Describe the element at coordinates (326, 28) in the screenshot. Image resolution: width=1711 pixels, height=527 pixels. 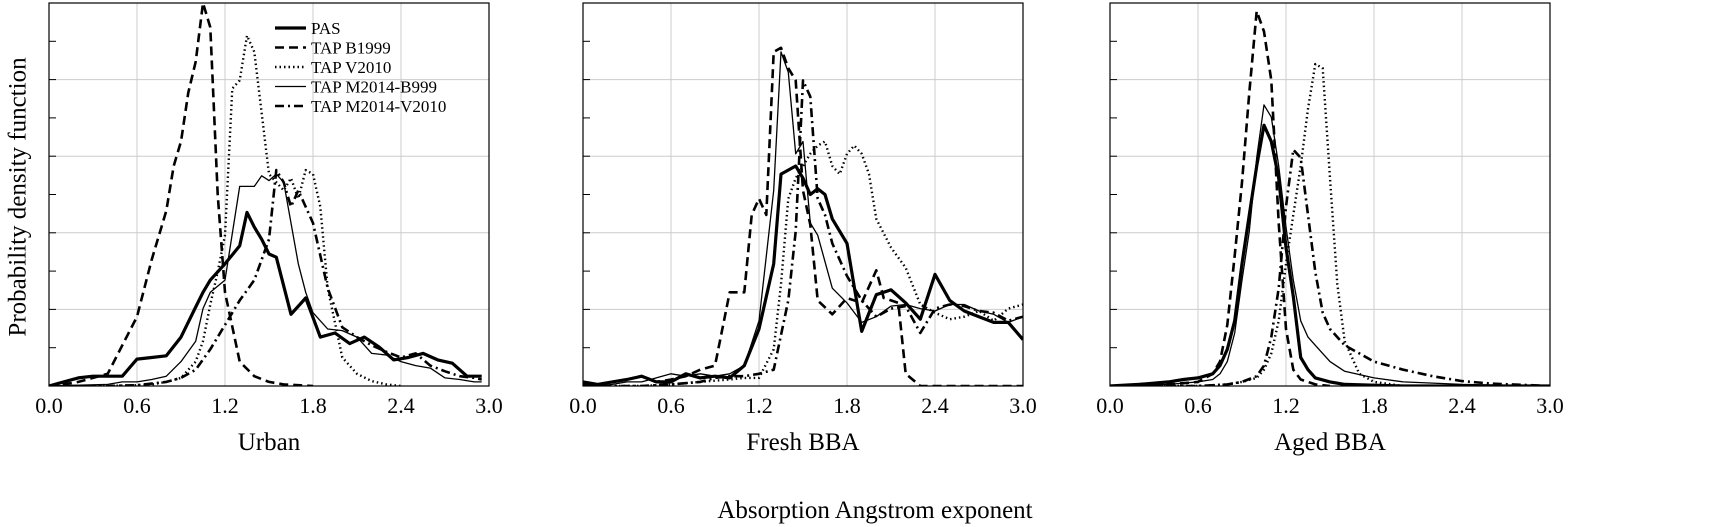
I see `legend-label: PAS` at that location.